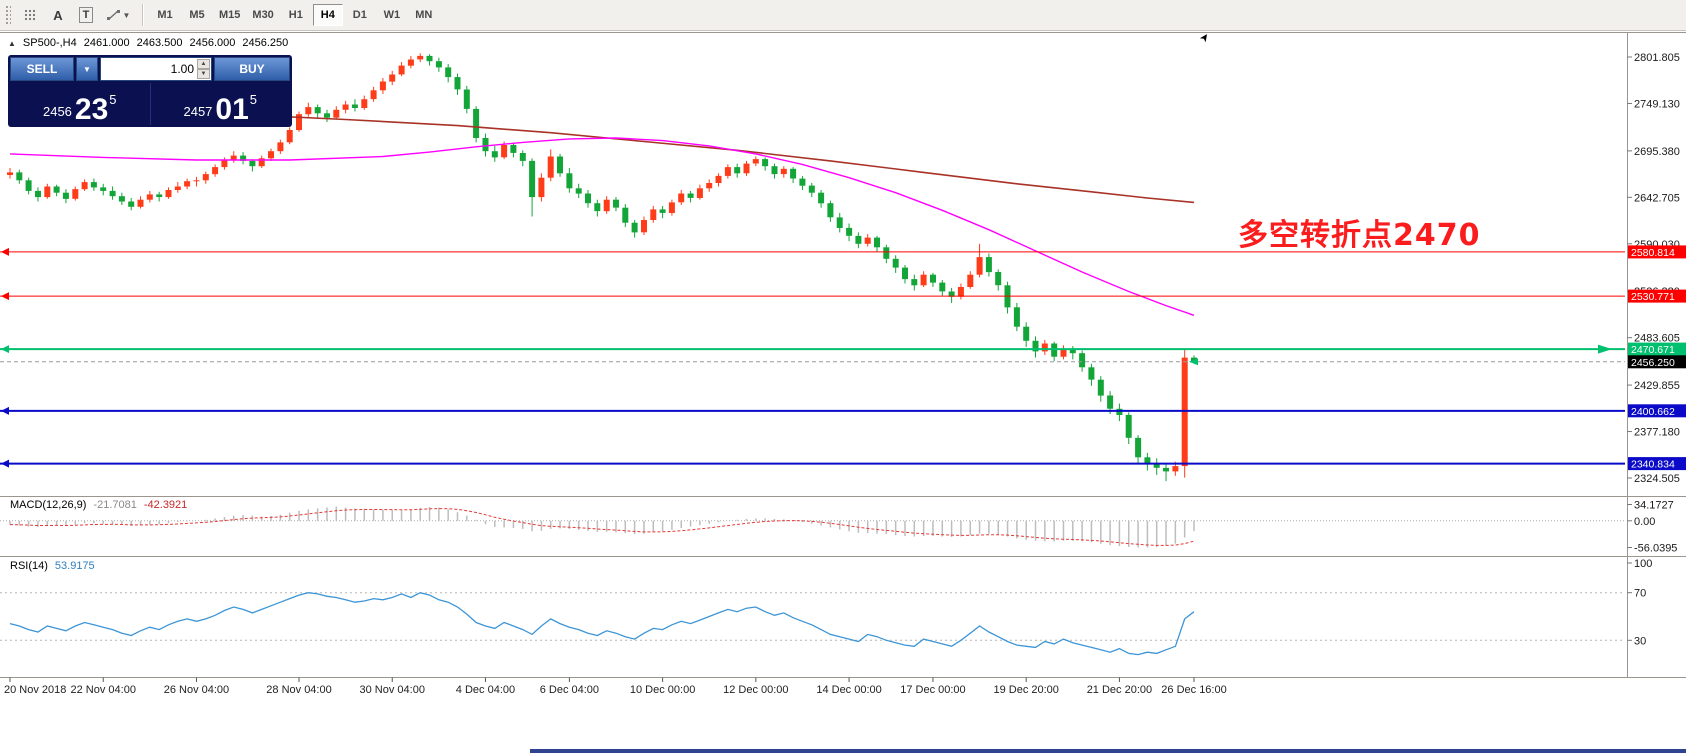 The height and width of the screenshot is (753, 1686). What do you see at coordinates (1605, 349) in the screenshot?
I see `line-arrow-icon` at bounding box center [1605, 349].